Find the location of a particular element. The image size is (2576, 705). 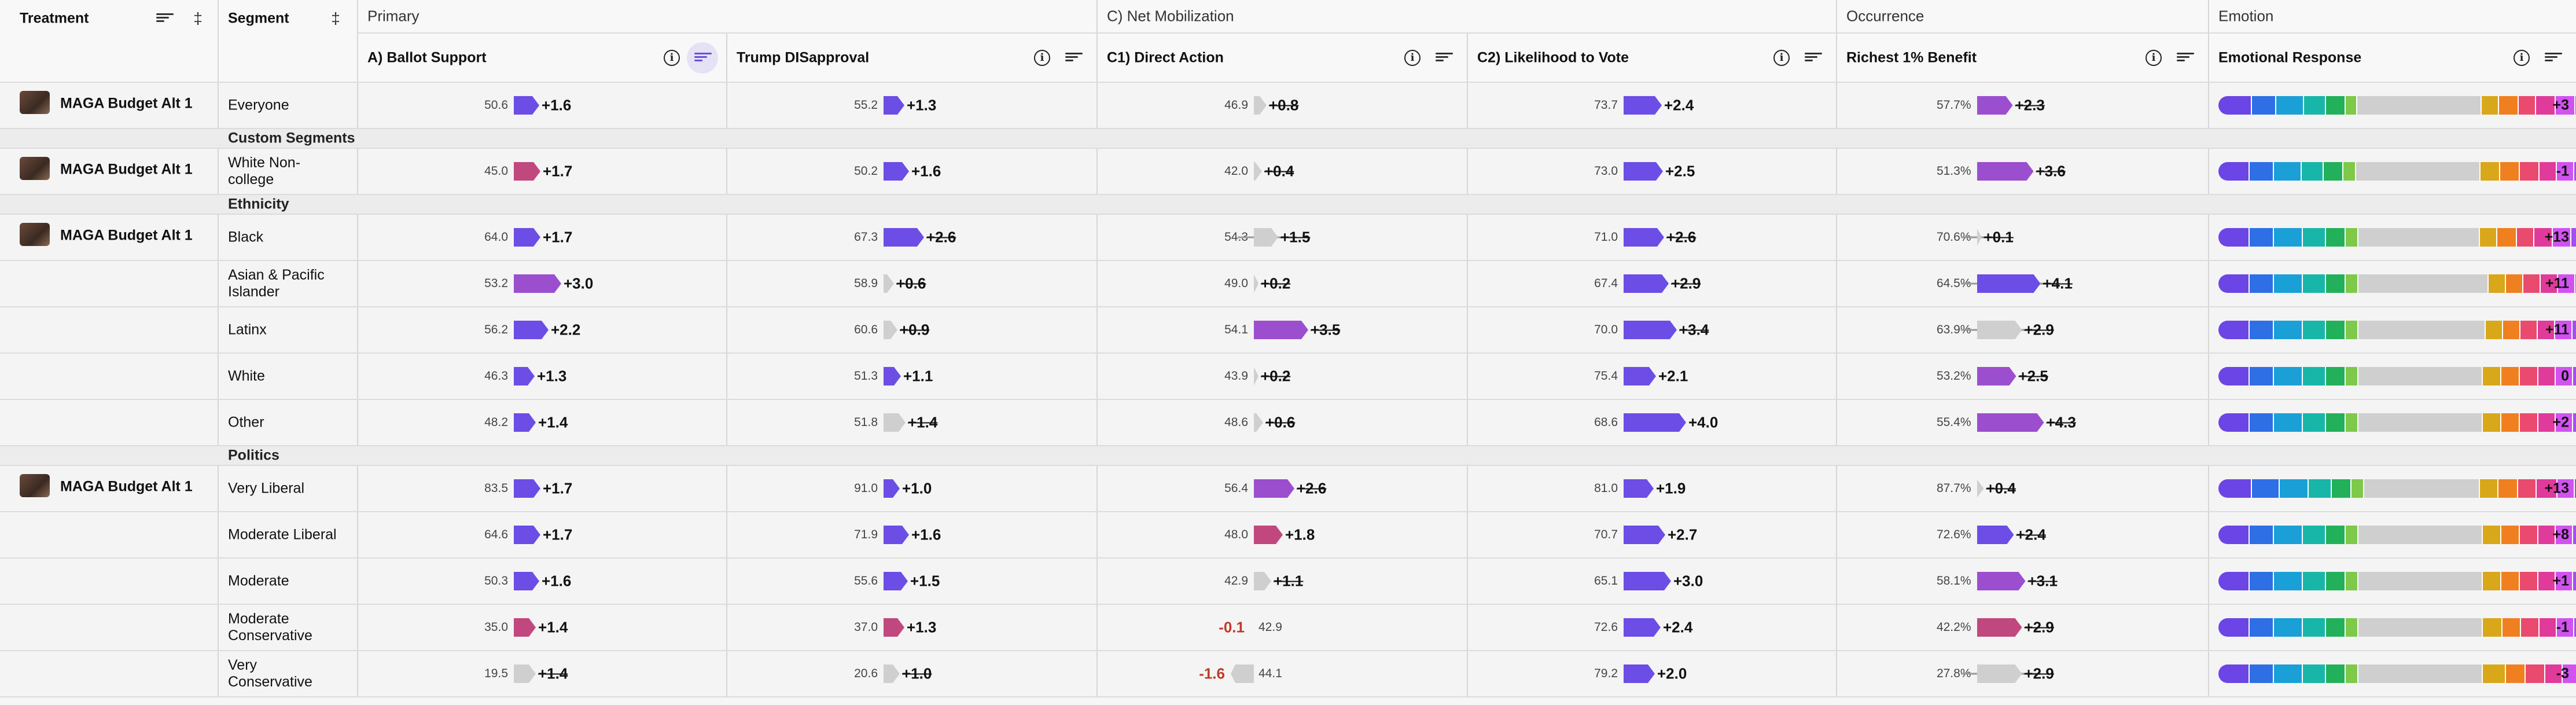

active-sort-button is located at coordinates (702, 58).